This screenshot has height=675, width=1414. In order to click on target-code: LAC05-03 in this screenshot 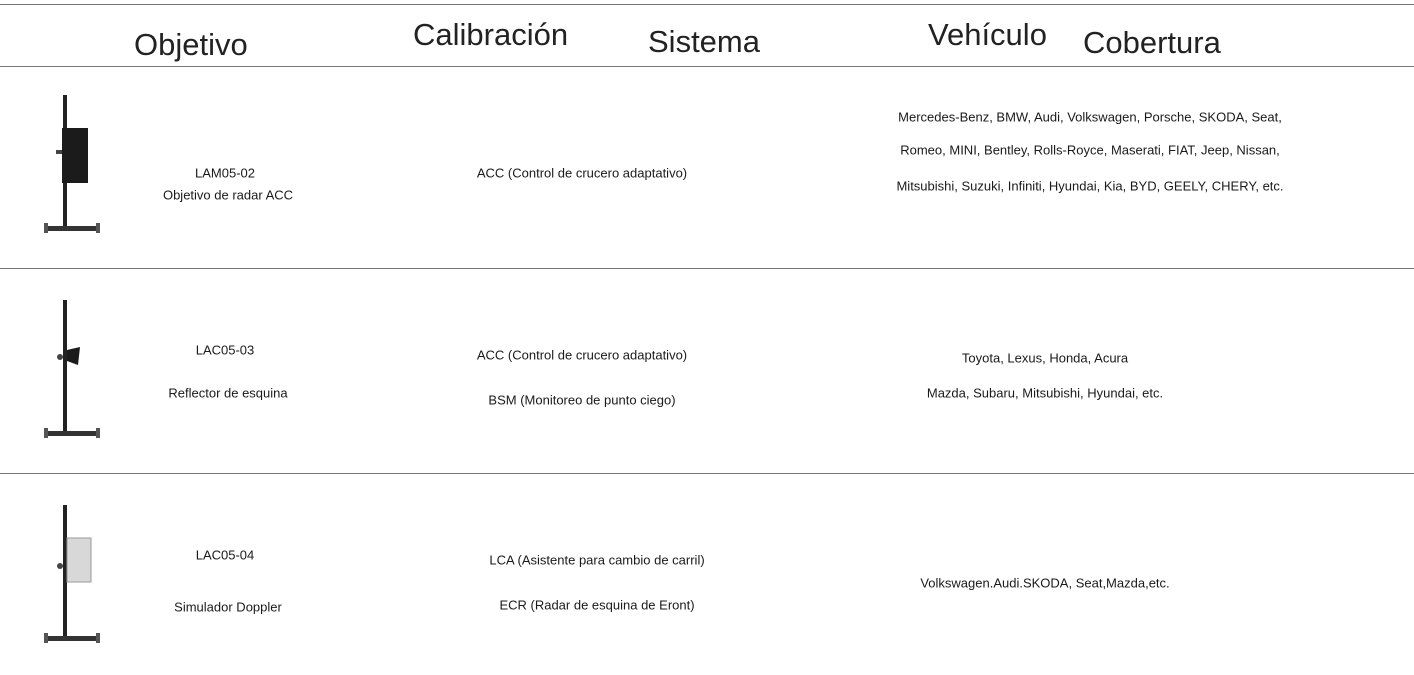, I will do `click(225, 350)`.